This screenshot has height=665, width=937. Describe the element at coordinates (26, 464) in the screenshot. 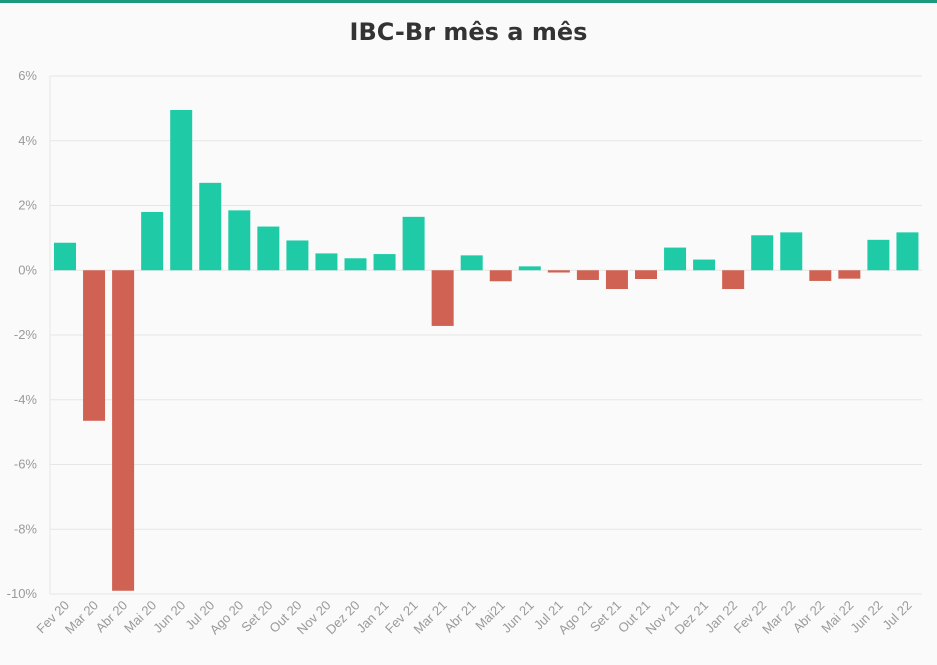

I see `y-tick-label: -6%` at that location.